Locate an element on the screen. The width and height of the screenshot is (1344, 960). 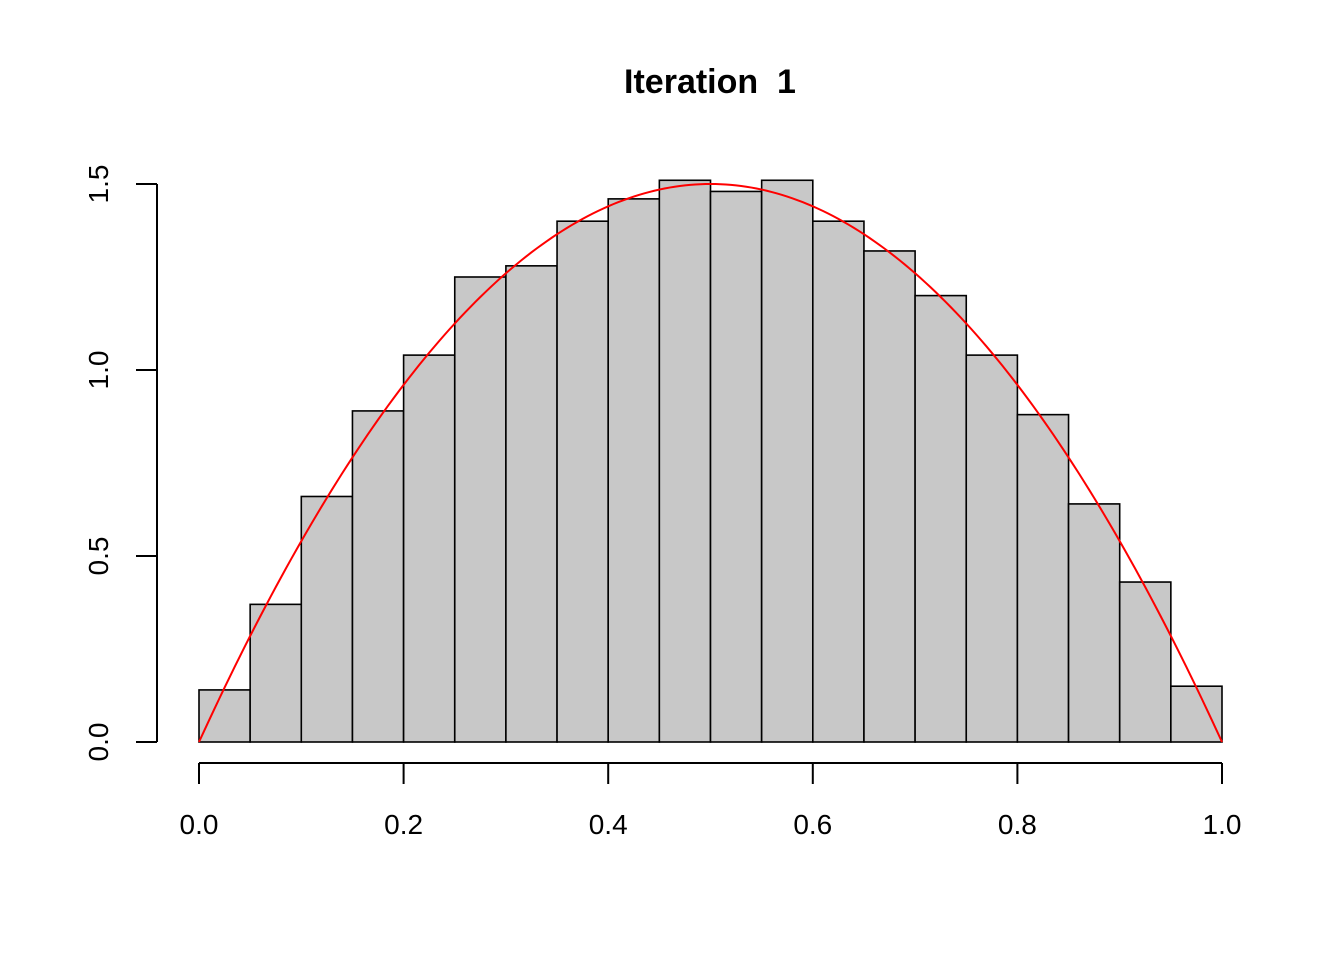
x-tick-label: 1.0 is located at coordinates (1222, 824).